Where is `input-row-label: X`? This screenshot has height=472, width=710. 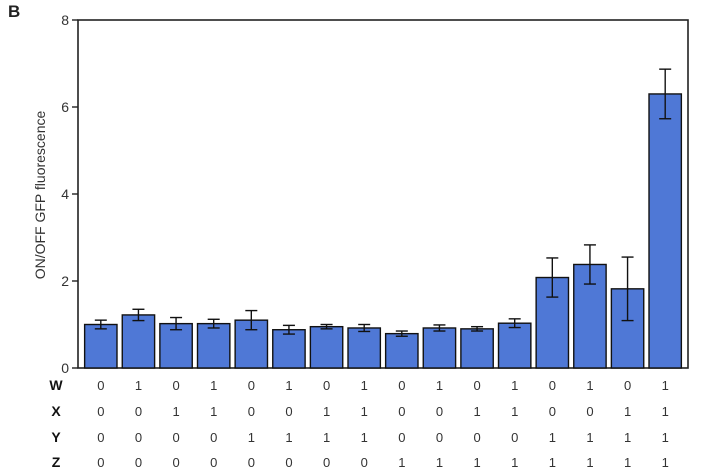 input-row-label: X is located at coordinates (56, 411).